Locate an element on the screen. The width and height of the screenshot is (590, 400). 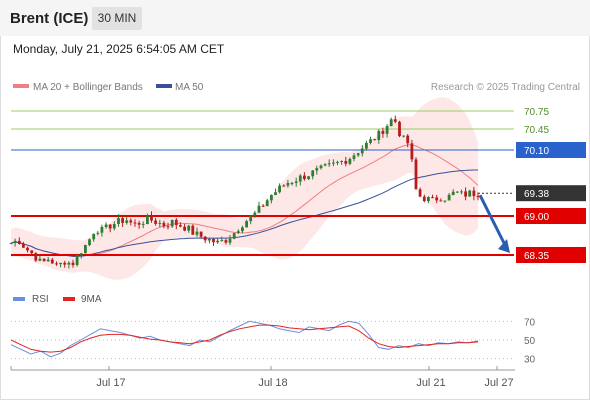
x-axis-labels: Jul 17 Jul 18 Jul 21 Jul 27 is located at coordinates (262, 377).